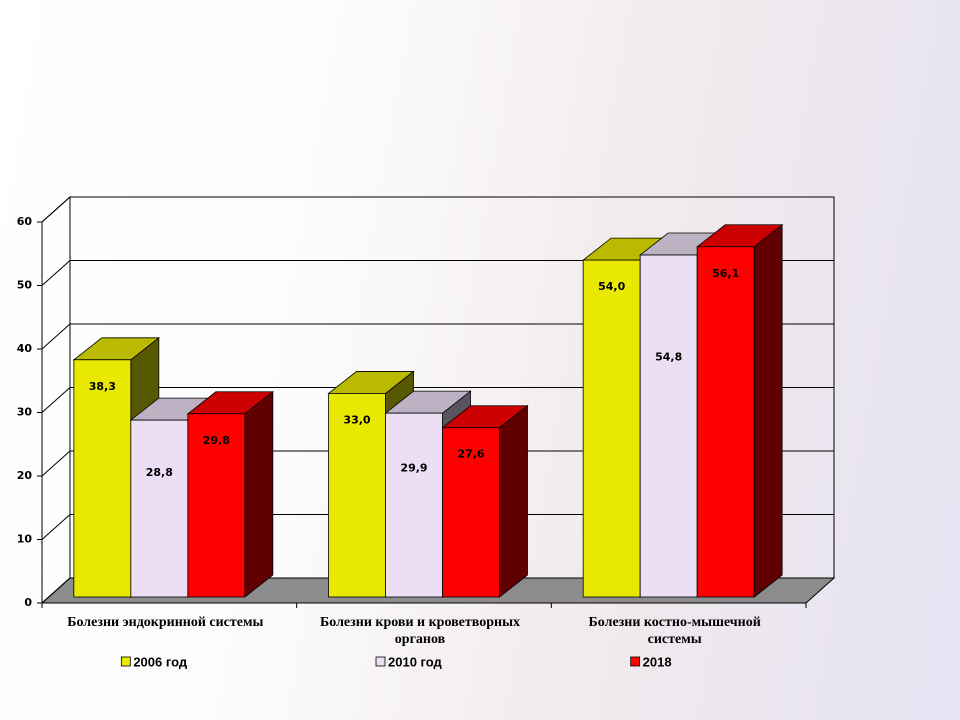  I want to click on value-label: 29,8, so click(216, 440).